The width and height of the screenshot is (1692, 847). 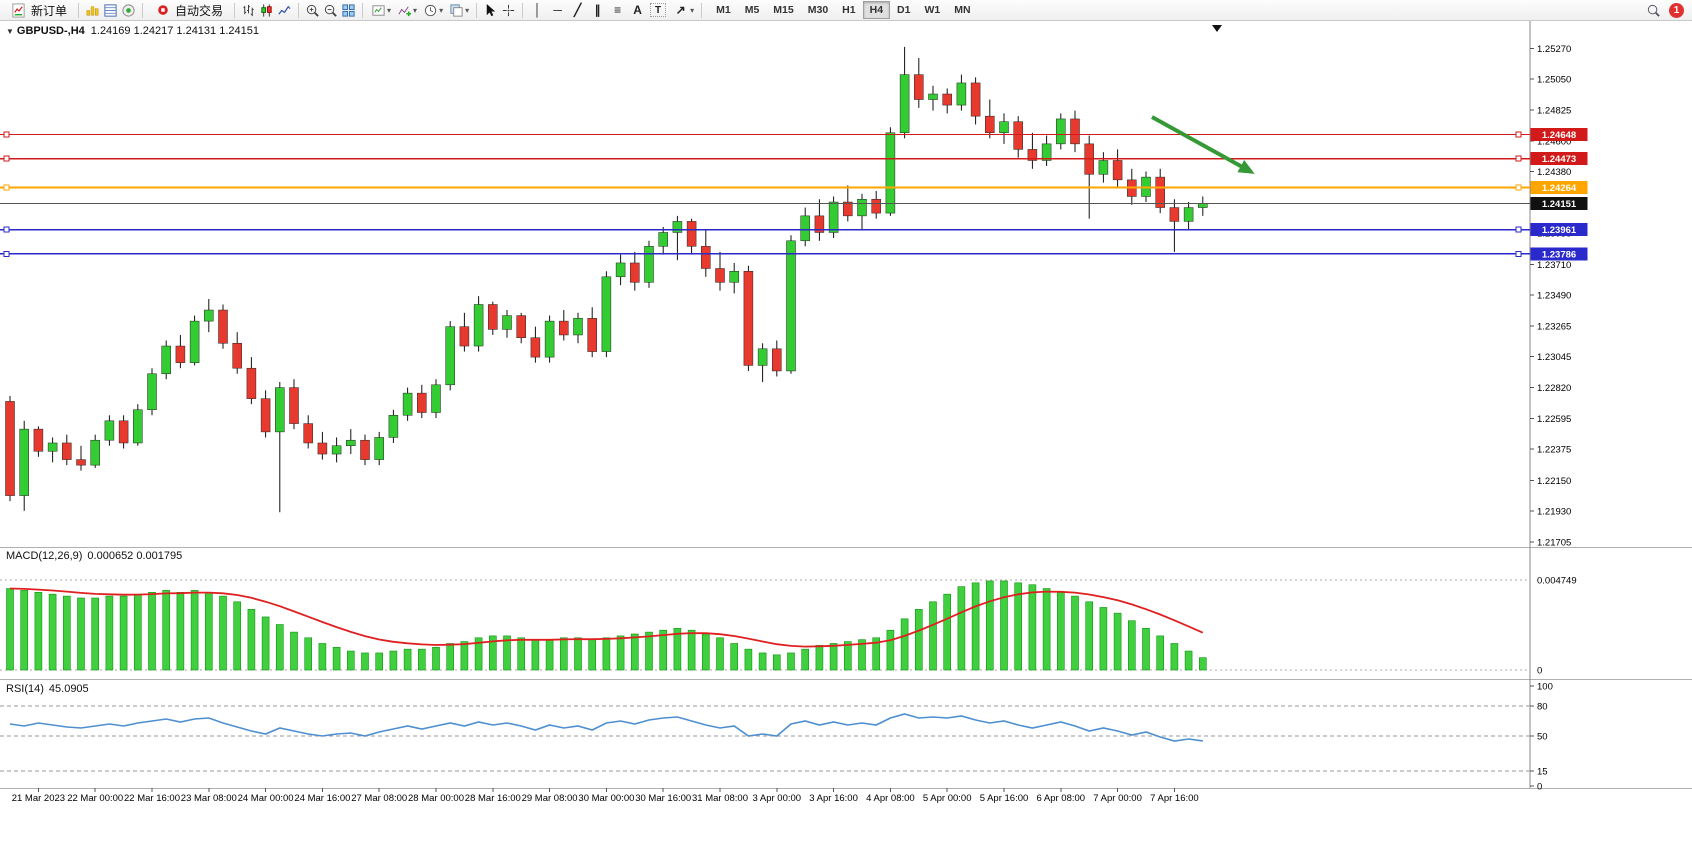 I want to click on rsi-line, so click(x=606, y=727).